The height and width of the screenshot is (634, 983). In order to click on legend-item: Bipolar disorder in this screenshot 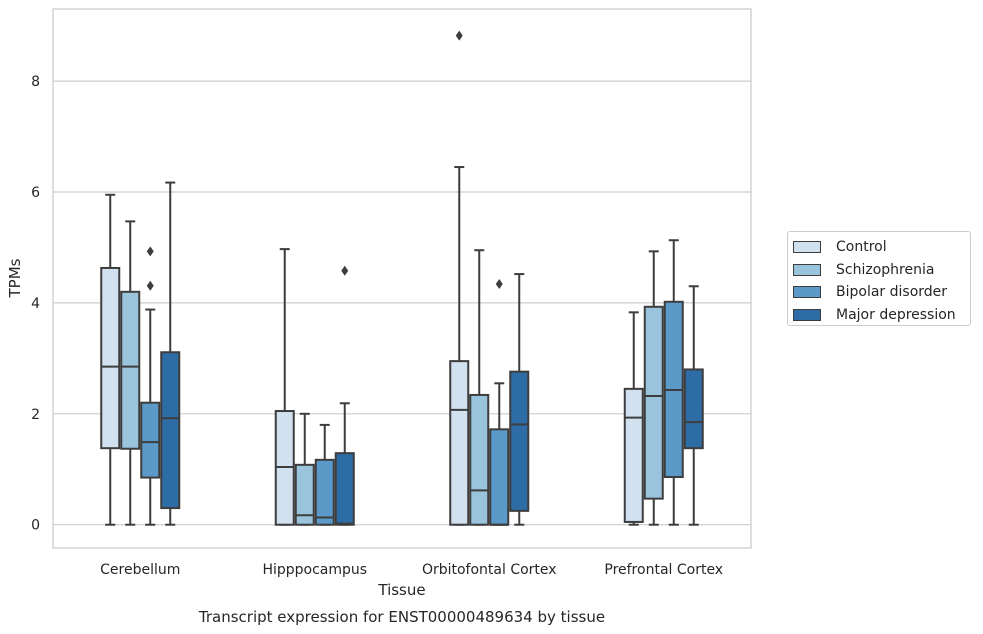, I will do `click(881, 292)`.